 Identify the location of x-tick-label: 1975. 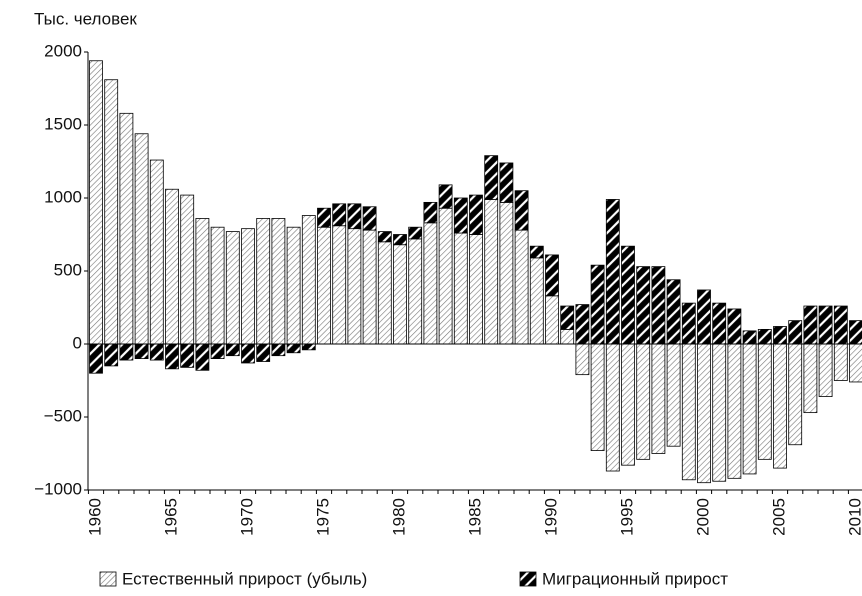
(322, 517).